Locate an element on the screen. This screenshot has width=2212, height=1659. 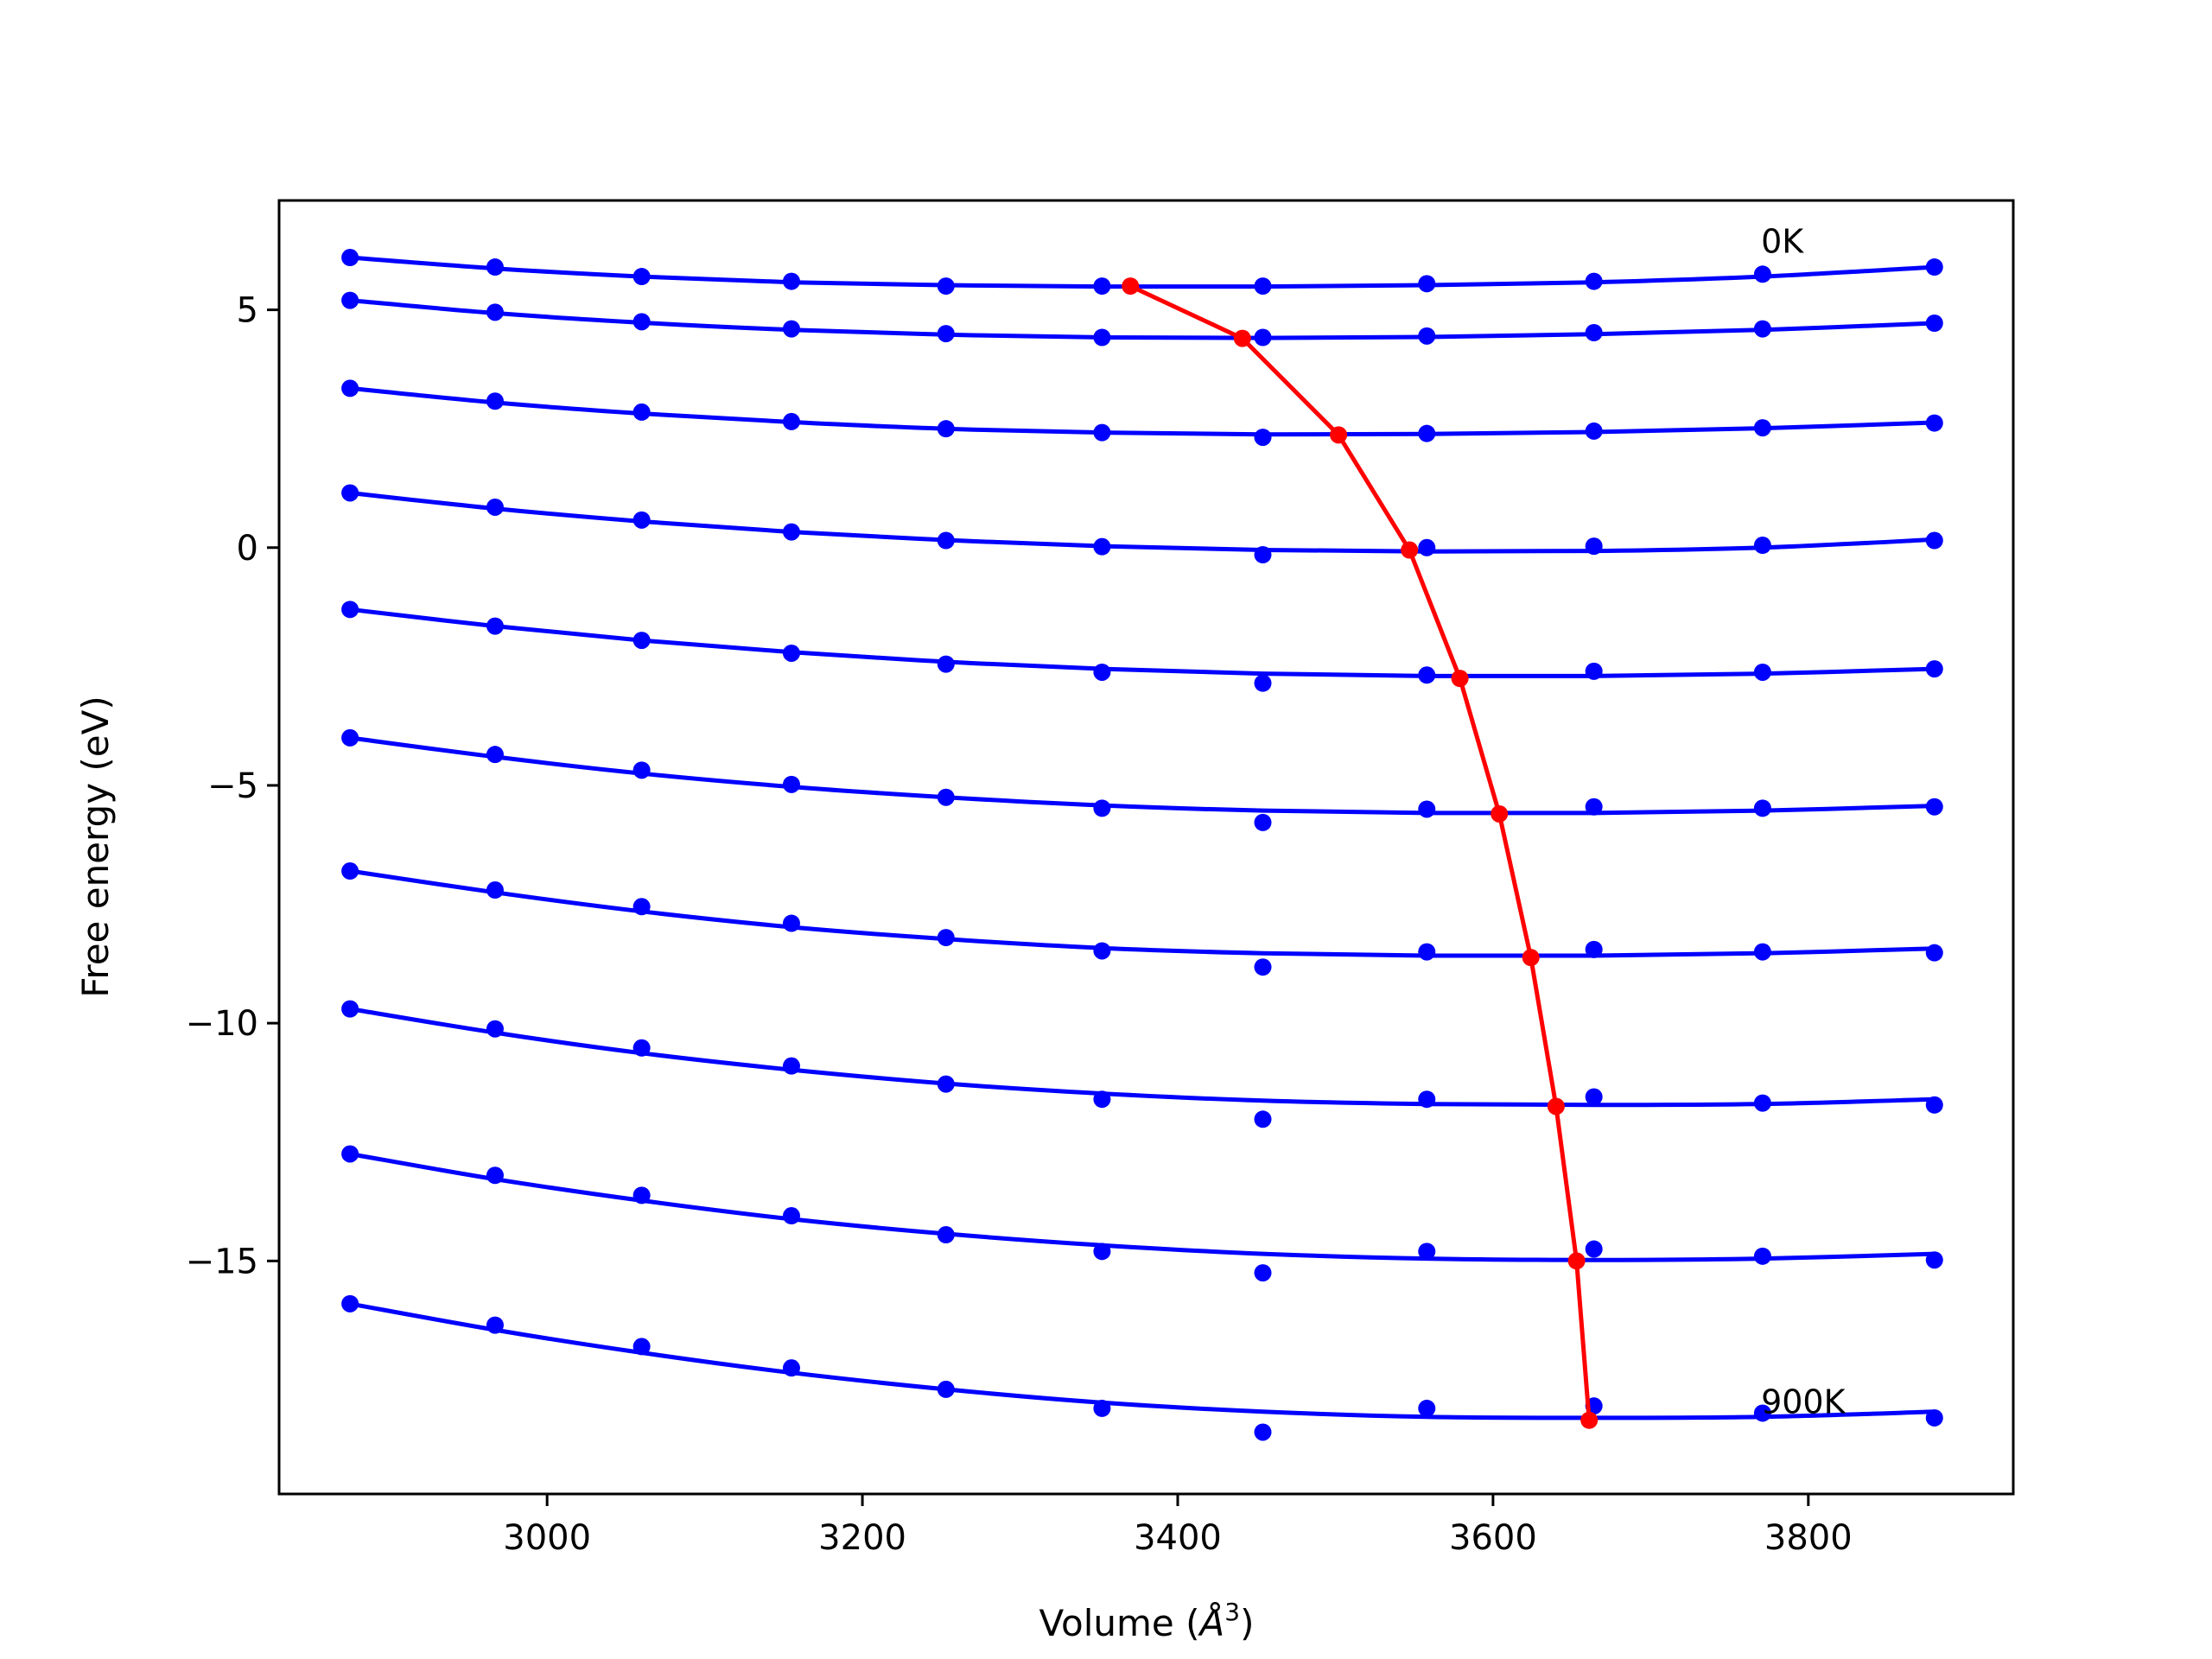
y-tick-label: −15 is located at coordinates (222, 1261).